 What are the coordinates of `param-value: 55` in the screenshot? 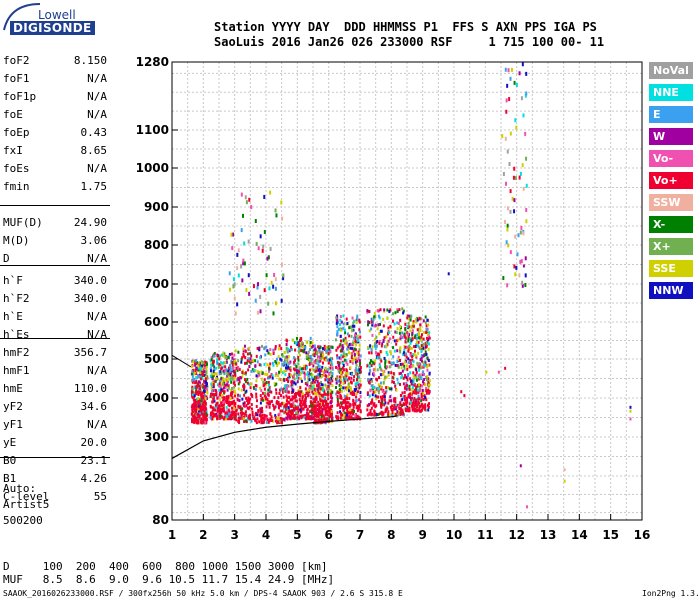 It's located at (100, 496).